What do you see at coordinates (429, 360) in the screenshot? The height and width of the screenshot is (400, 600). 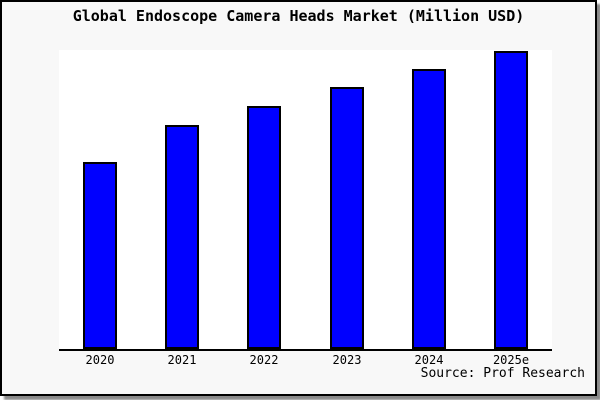 I see `x-tick-label-2024: 2024` at bounding box center [429, 360].